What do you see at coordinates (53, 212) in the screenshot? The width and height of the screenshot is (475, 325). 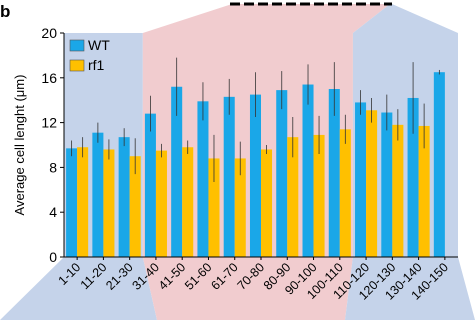 I see `y-tick-label: 4` at bounding box center [53, 212].